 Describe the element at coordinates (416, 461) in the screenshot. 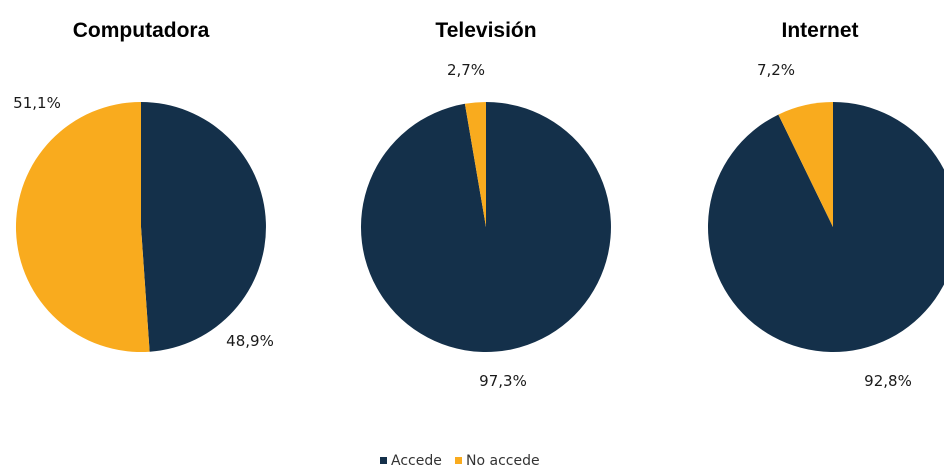

I see `legend-label-accede: Accede` at that location.